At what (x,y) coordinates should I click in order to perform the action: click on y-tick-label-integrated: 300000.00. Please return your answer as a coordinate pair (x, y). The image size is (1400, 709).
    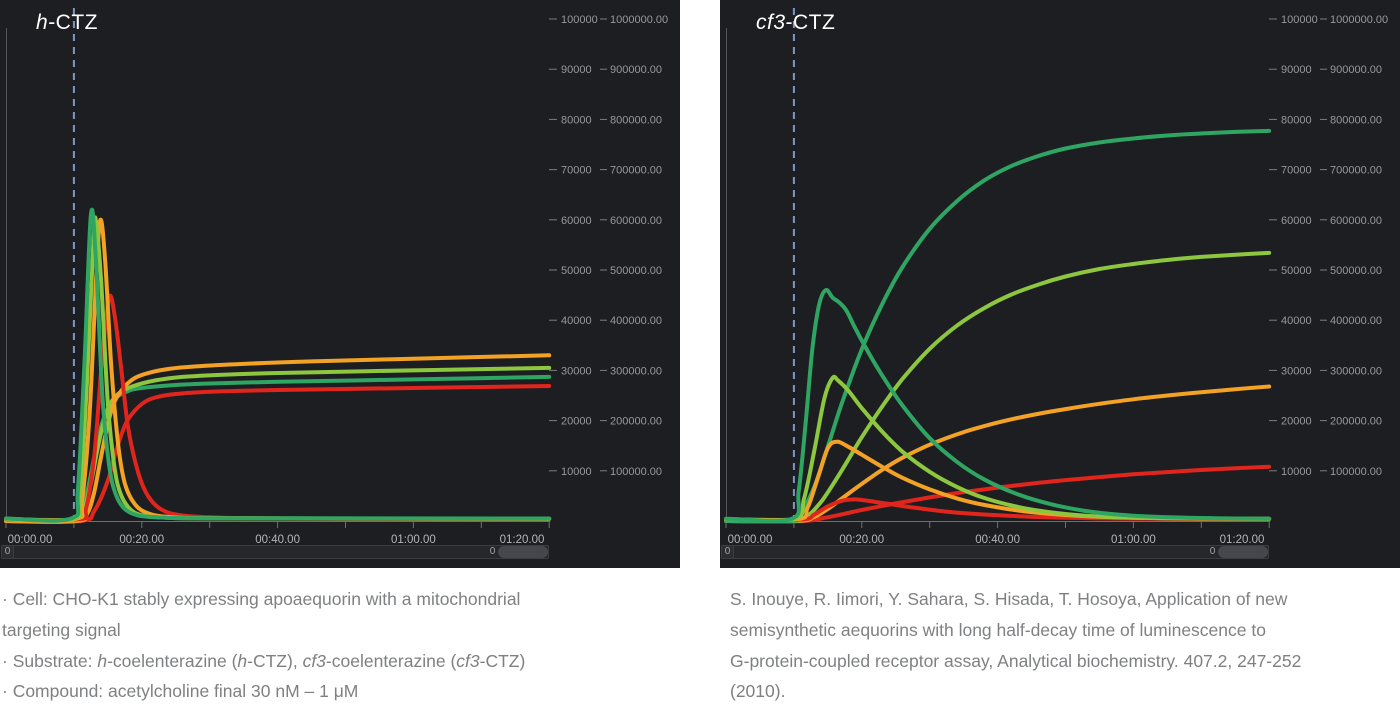
    Looking at the image, I should click on (1356, 371).